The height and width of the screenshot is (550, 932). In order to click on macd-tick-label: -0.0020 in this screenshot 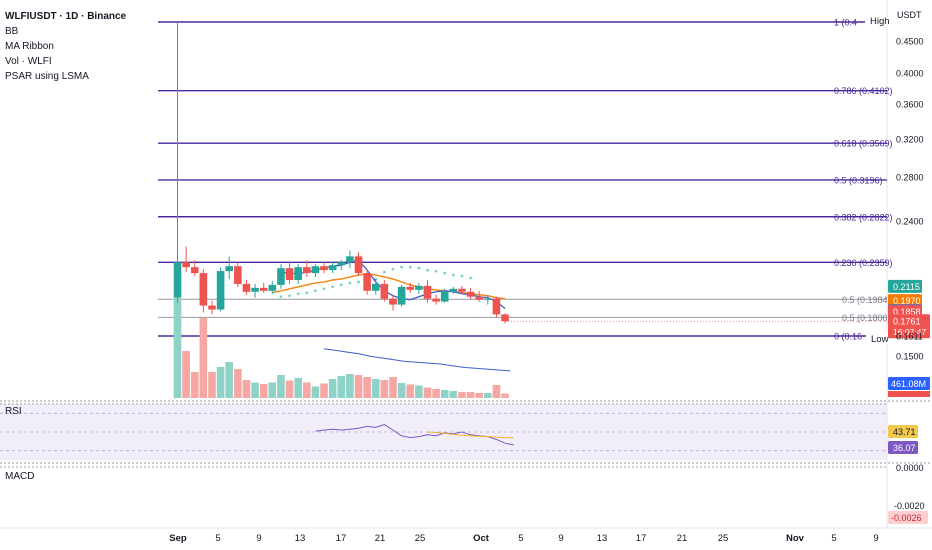, I will do `click(909, 506)`.